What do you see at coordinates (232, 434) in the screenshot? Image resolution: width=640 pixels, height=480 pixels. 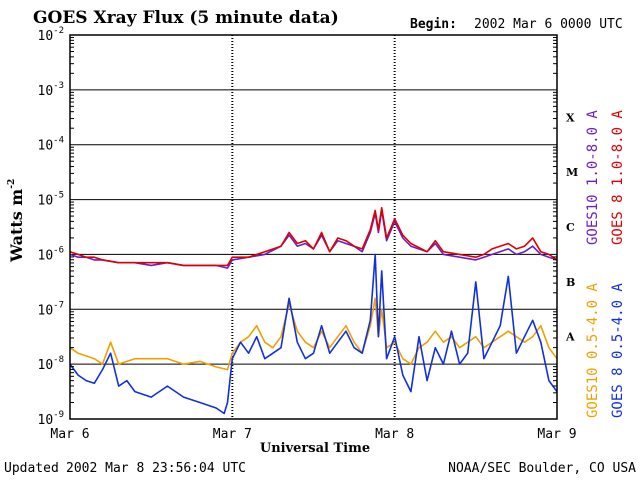 I see `x-tick-label: Mar 7` at bounding box center [232, 434].